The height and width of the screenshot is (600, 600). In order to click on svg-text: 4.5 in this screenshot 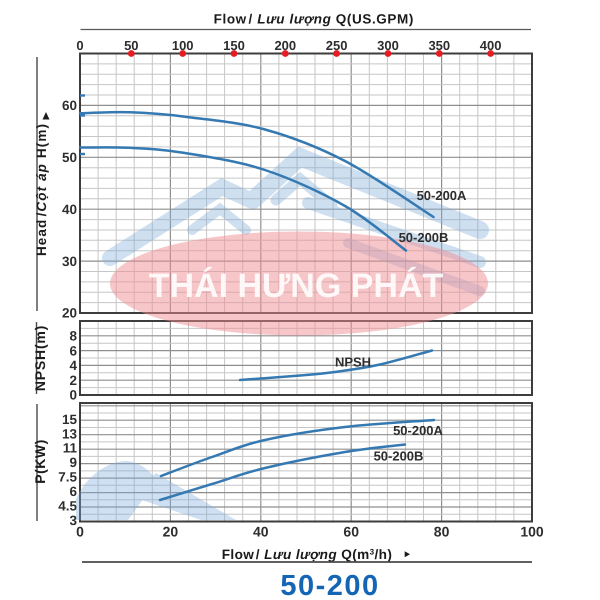, I will do `click(67, 506)`.